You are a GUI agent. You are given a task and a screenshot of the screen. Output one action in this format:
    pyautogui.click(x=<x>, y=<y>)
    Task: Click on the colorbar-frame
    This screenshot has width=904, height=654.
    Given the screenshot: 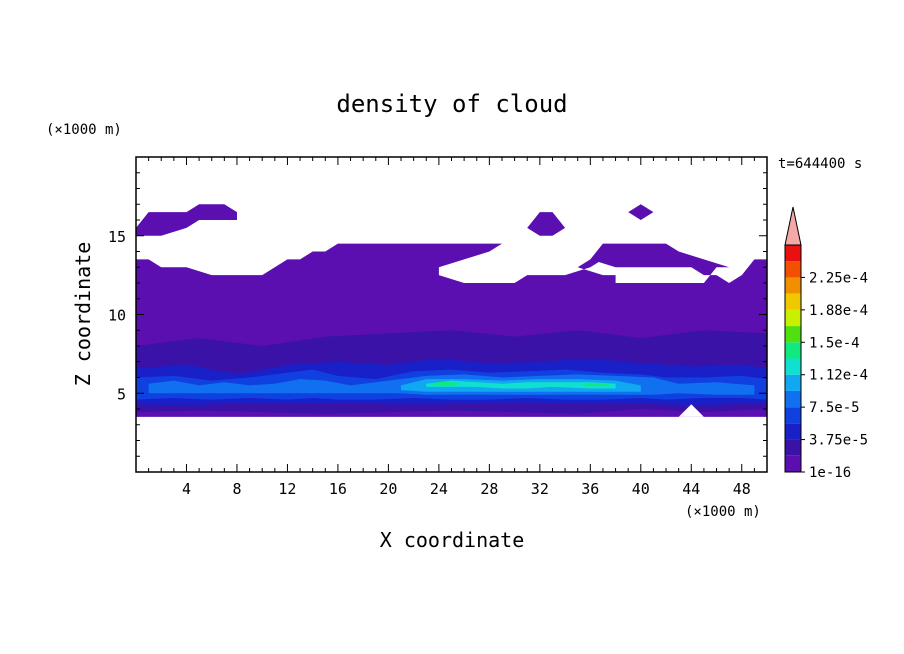 What is the action you would take?
    pyautogui.click(x=793, y=358)
    